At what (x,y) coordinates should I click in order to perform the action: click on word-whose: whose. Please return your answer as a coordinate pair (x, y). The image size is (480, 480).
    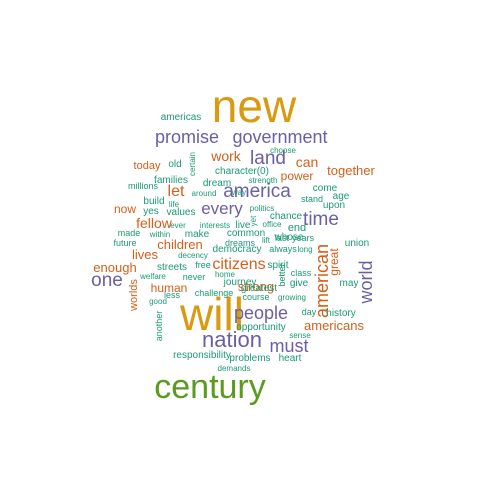
    Looking at the image, I should click on (289, 237).